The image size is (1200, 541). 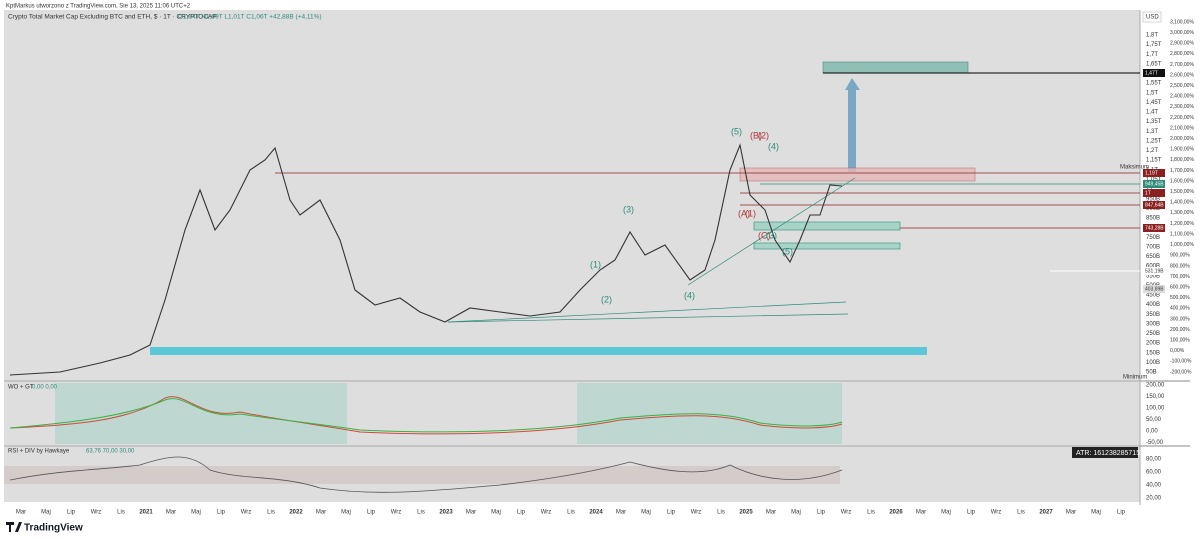 I want to click on percent-label: 2,700,00%, so click(x=1182, y=65).